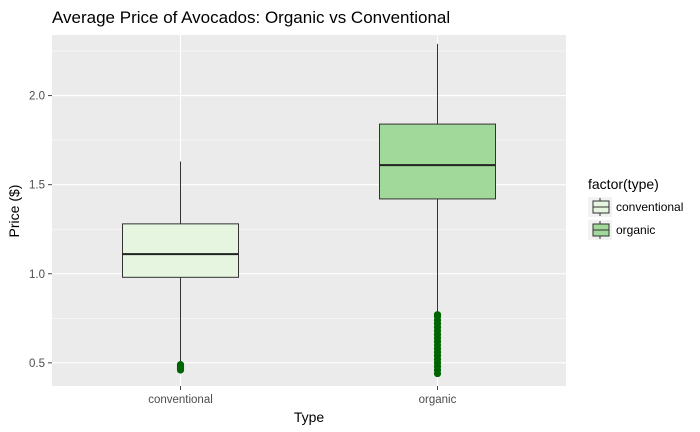  What do you see at coordinates (37, 186) in the screenshot?
I see `y-tick-label: 1.5` at bounding box center [37, 186].